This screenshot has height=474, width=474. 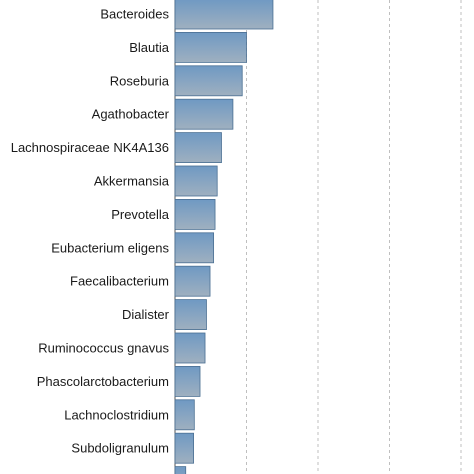 What do you see at coordinates (134, 14) in the screenshot?
I see `category-label: Bacteroides` at bounding box center [134, 14].